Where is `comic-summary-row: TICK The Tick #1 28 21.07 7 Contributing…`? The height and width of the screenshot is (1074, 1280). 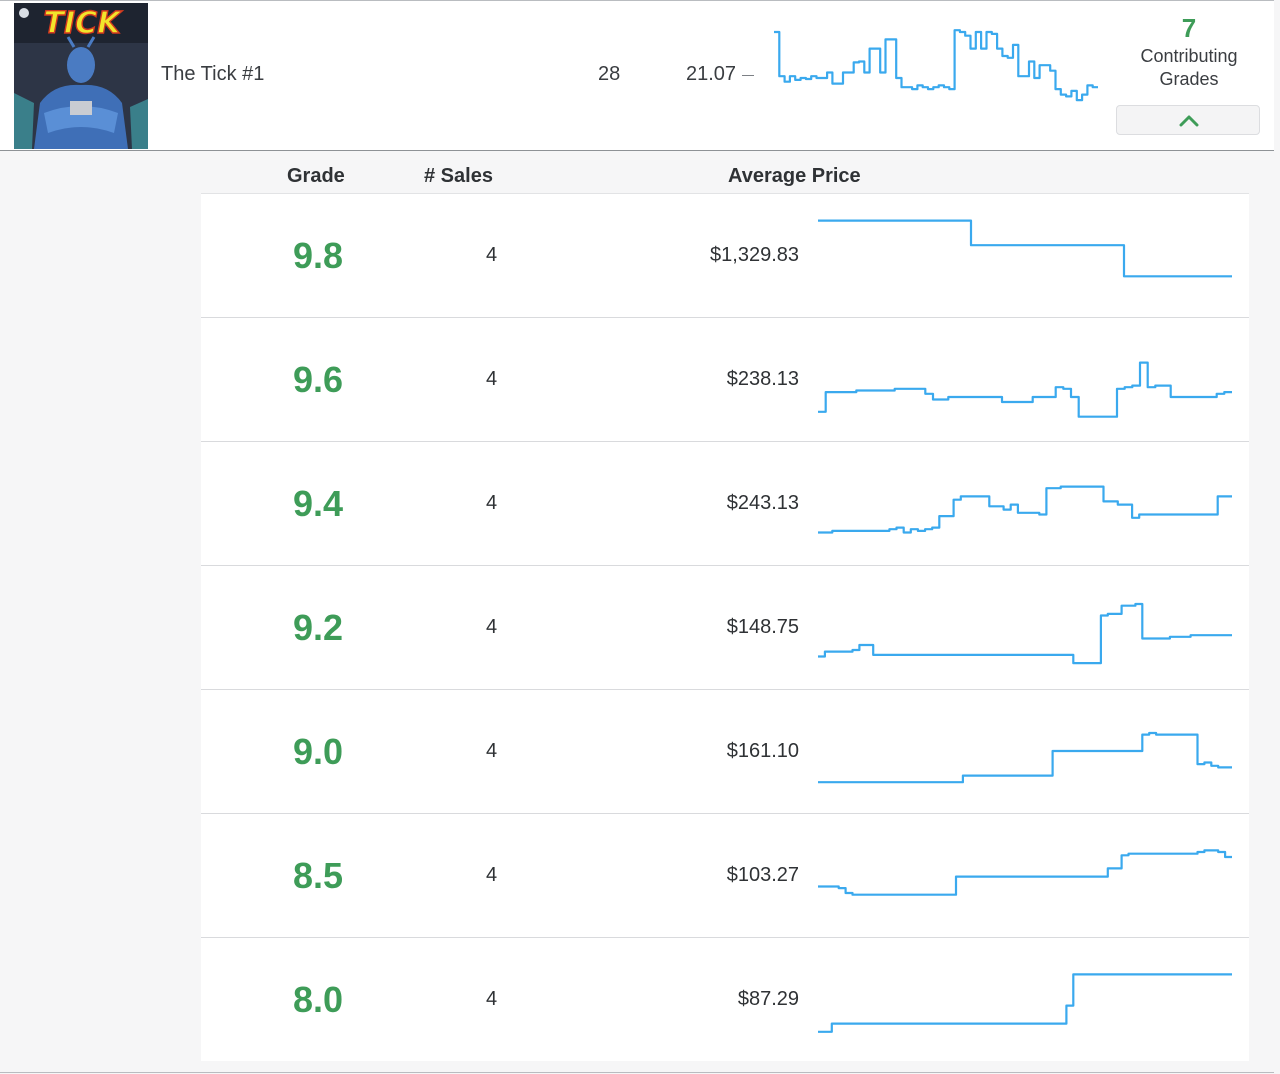 comic-summary-row: TICK The Tick #1 28 21.07 7 Contributing… is located at coordinates (637, 75).